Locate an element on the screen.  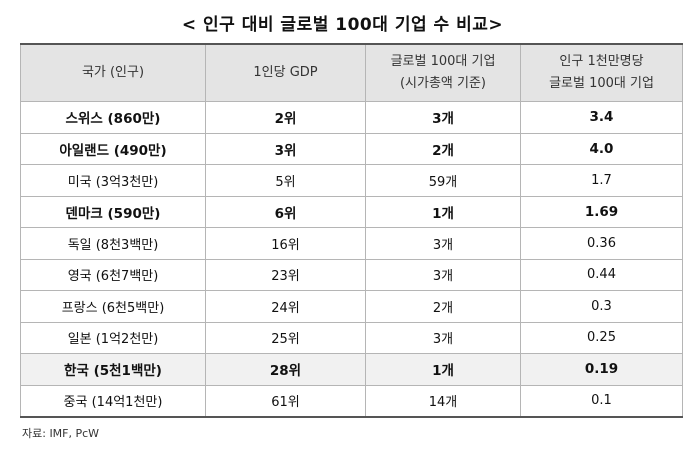
per10m-cell: 0.25 is located at coordinates (601, 337).